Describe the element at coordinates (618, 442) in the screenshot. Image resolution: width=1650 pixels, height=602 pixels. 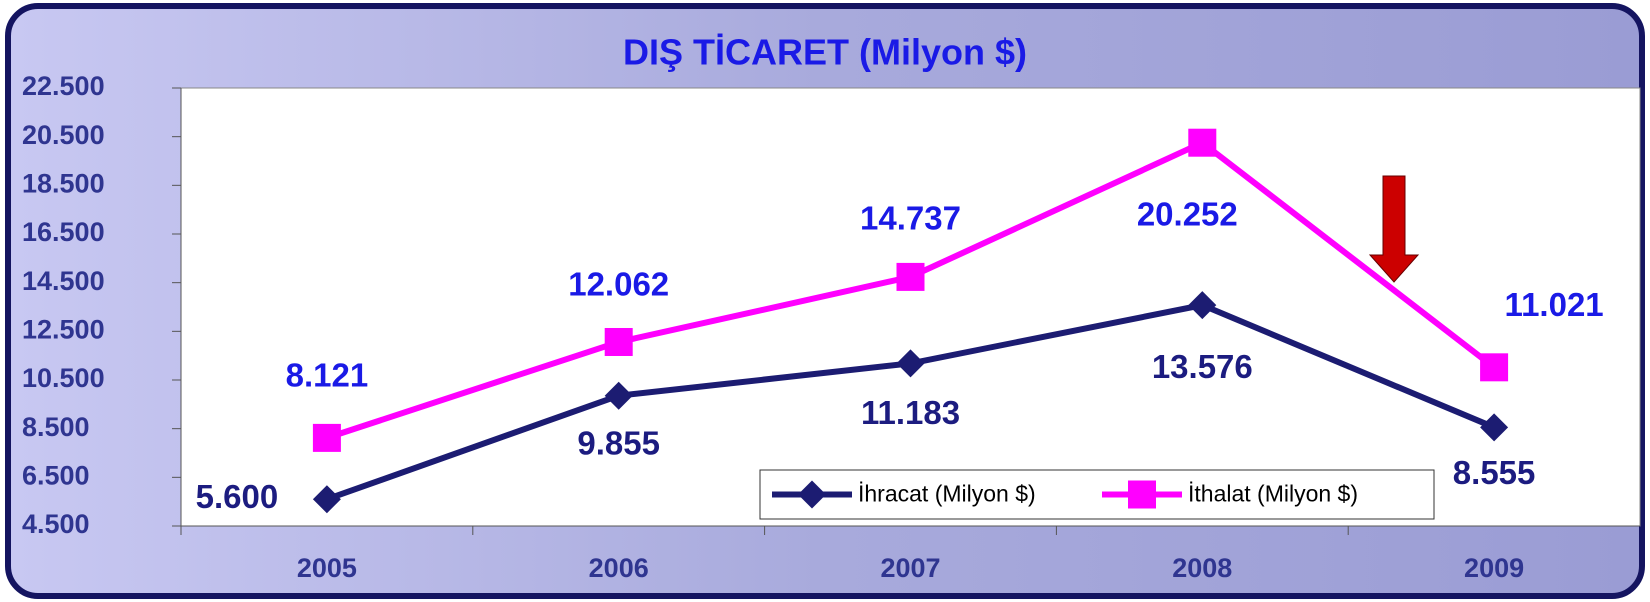
I see `data-label: 9.855` at that location.